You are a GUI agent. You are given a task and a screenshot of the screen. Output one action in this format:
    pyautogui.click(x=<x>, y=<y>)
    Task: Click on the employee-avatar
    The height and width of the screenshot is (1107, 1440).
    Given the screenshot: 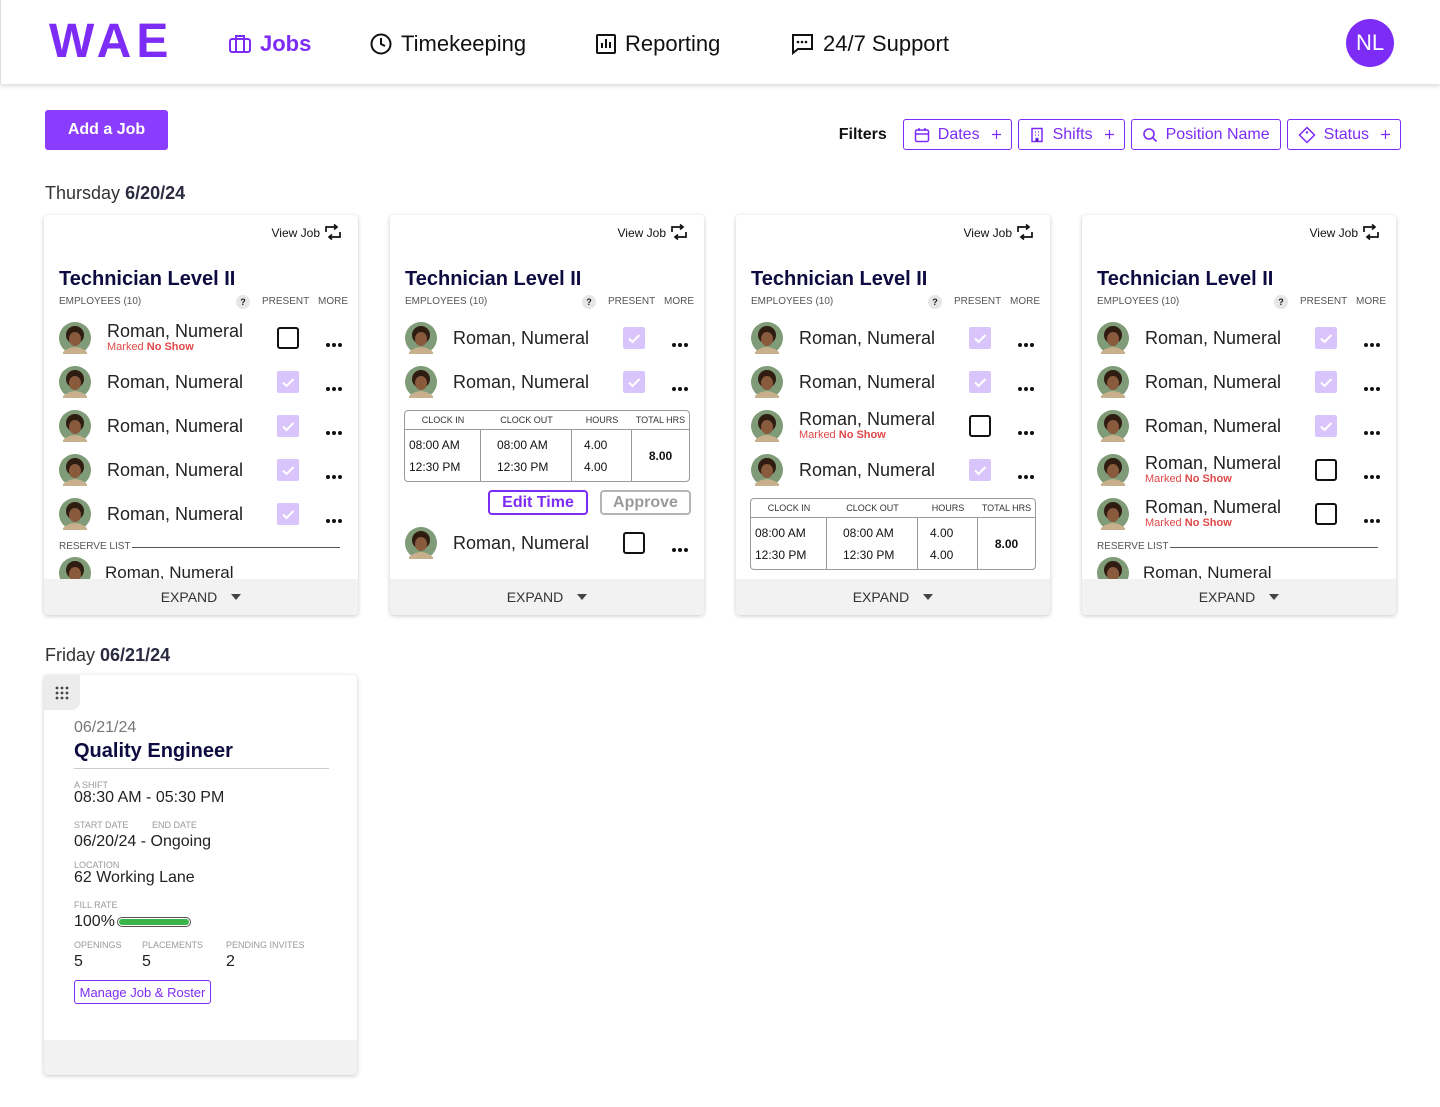 What is the action you would take?
    pyautogui.click(x=767, y=384)
    